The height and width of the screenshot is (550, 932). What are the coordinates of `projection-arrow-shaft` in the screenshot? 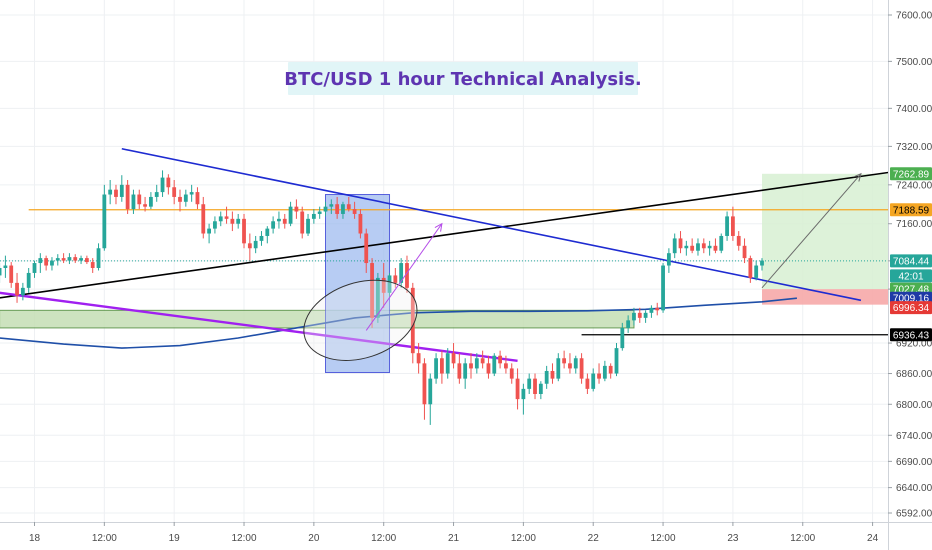 It's located at (404, 277).